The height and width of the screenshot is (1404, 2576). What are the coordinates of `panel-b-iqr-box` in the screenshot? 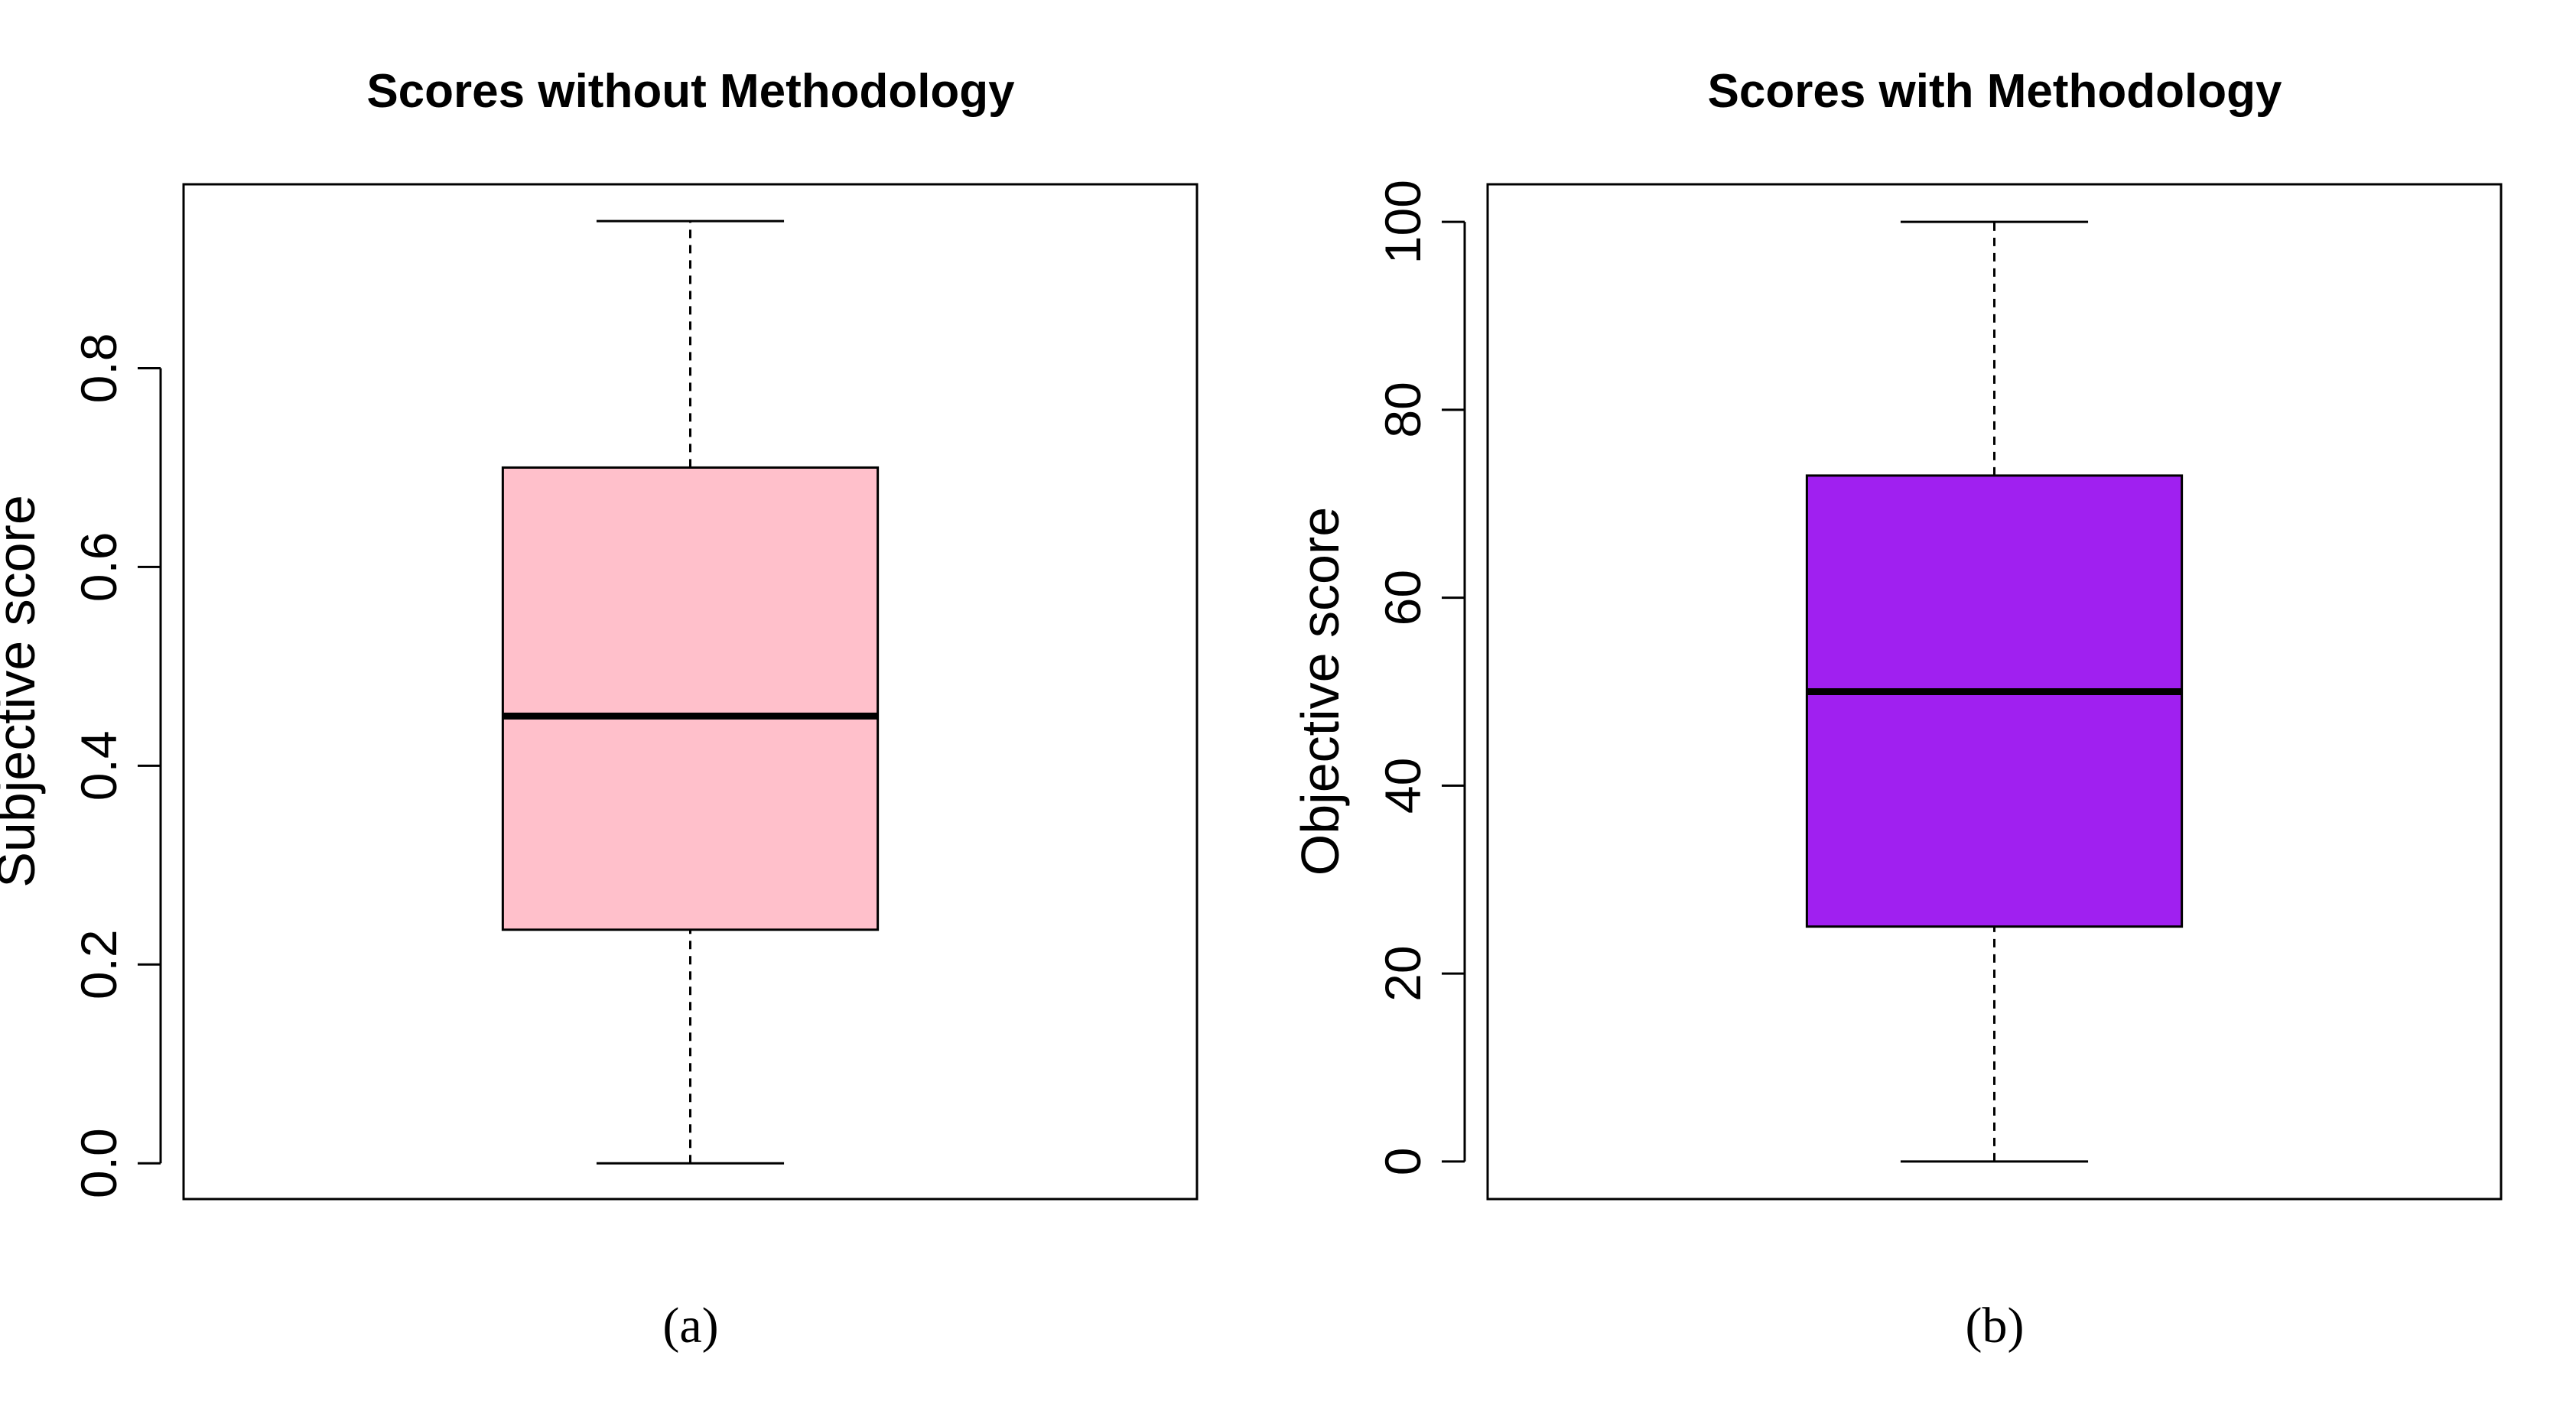 It's located at (1994, 701).